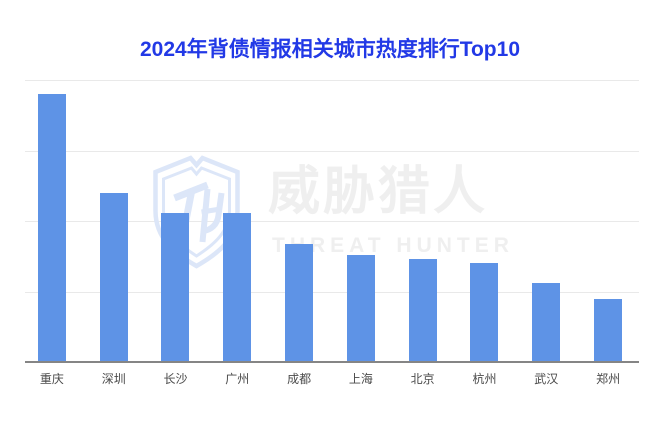 The width and height of the screenshot is (660, 425). I want to click on x-axis-label: 广州, so click(237, 379).